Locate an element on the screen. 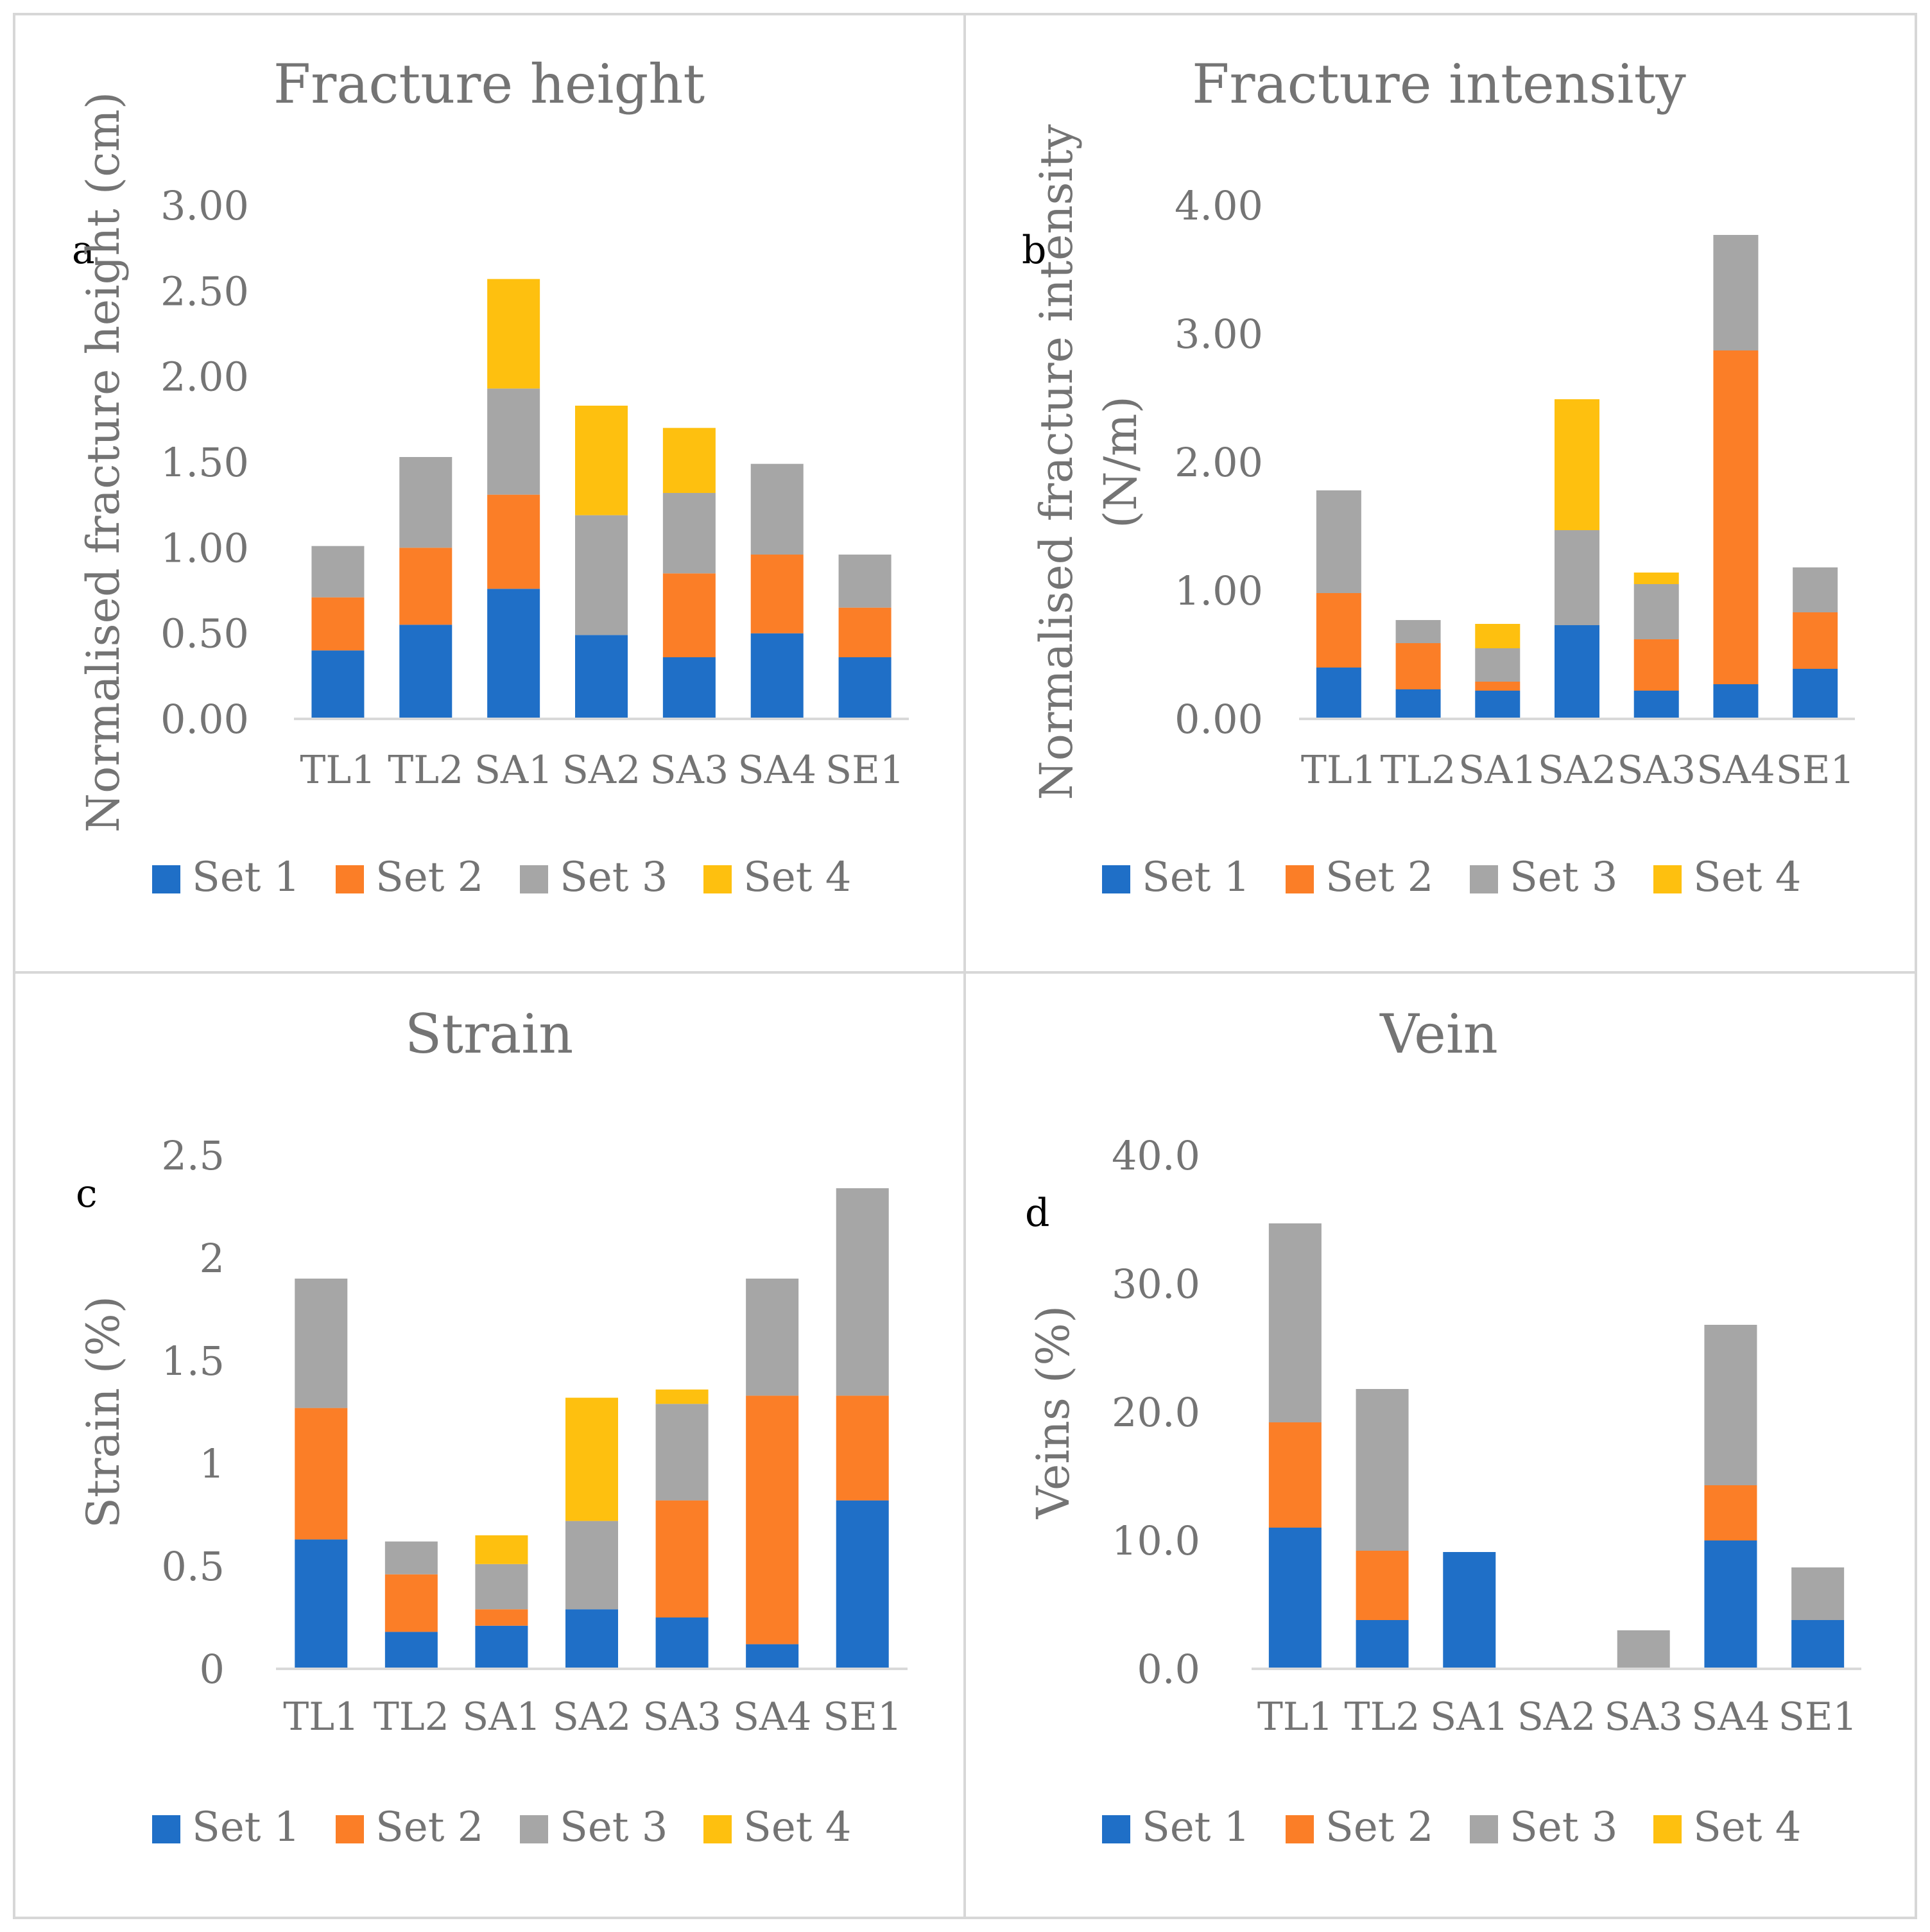 The height and width of the screenshot is (1932, 1930). y-axis-label: Normalised fracture height (cm) is located at coordinates (103, 462).